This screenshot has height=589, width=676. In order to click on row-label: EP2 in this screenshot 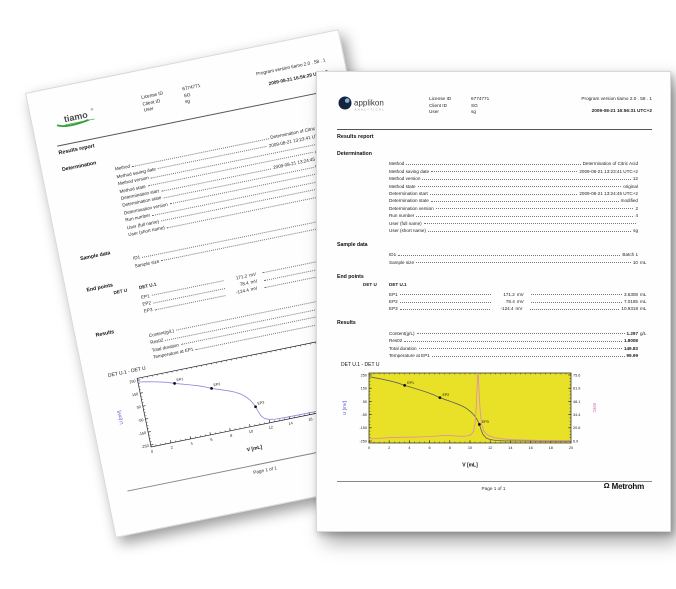, I will do `click(393, 301)`.